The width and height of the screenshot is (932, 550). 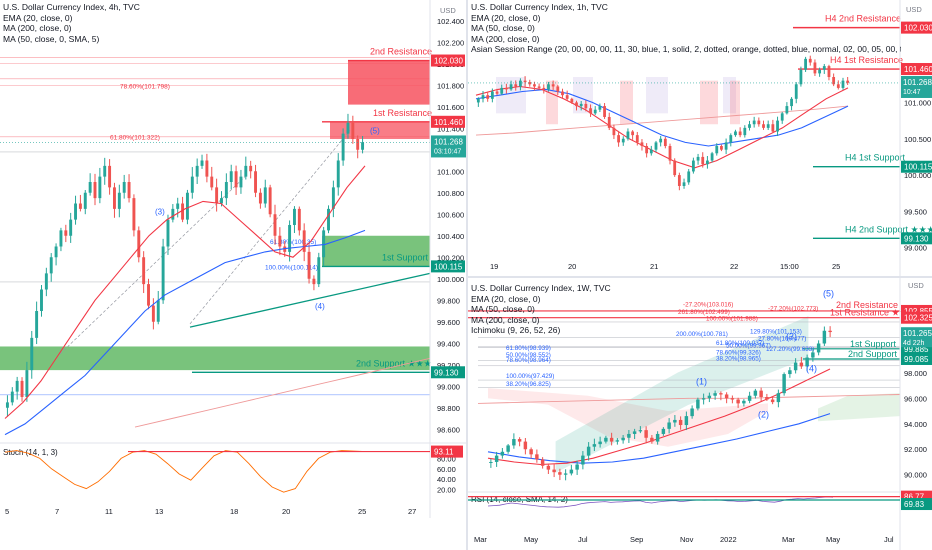 What do you see at coordinates (738, 353) in the screenshot?
I see `fib-label-1w: 78.60%(99.326)` at bounding box center [738, 353].